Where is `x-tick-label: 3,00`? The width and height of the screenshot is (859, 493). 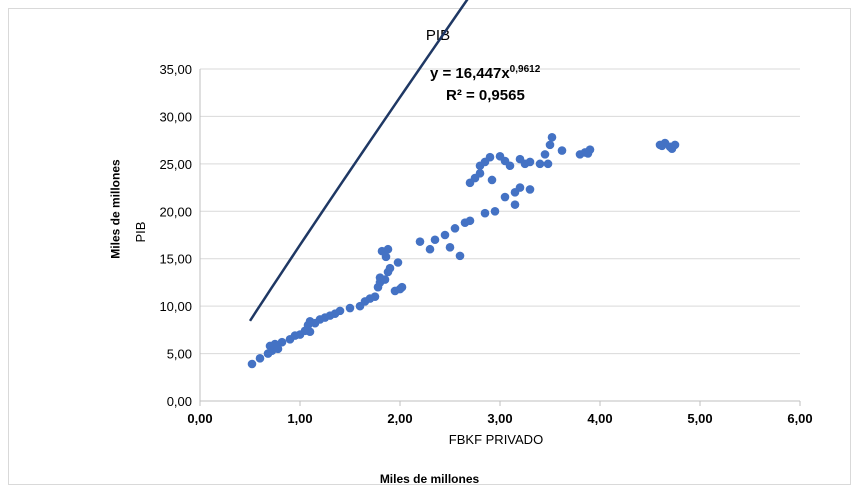 x-tick-label: 3,00 is located at coordinates (499, 418).